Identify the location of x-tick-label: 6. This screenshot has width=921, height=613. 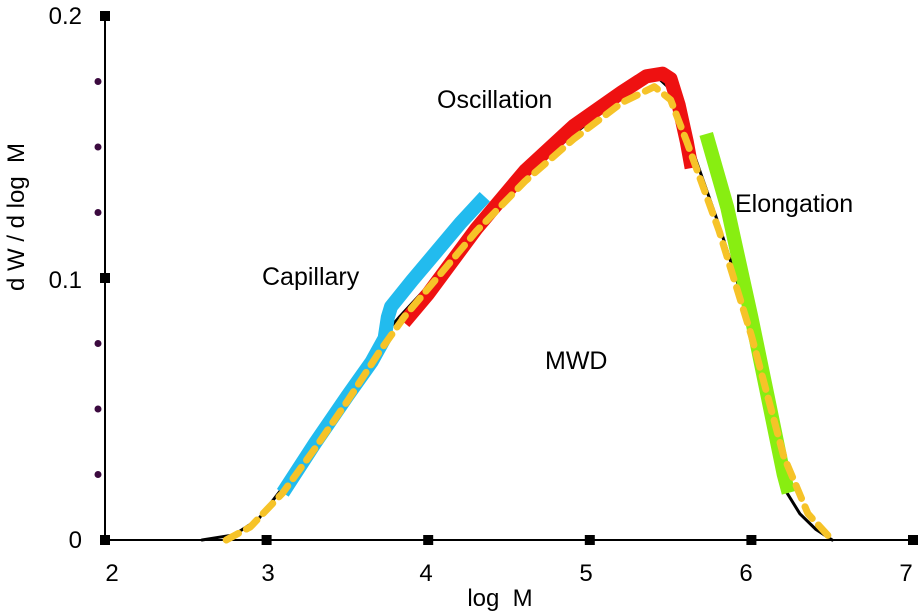
(745, 573).